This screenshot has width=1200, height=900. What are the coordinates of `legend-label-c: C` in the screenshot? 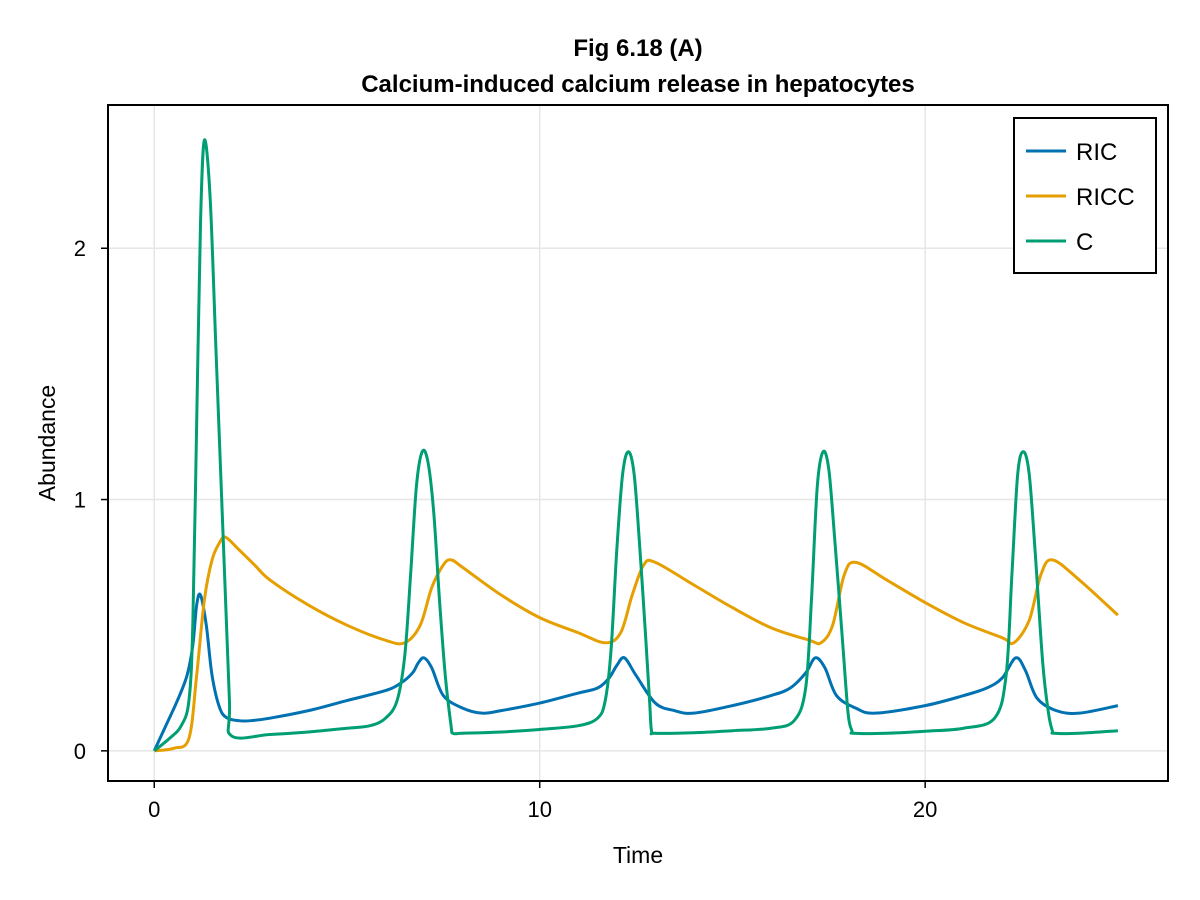 It's located at (1084, 242).